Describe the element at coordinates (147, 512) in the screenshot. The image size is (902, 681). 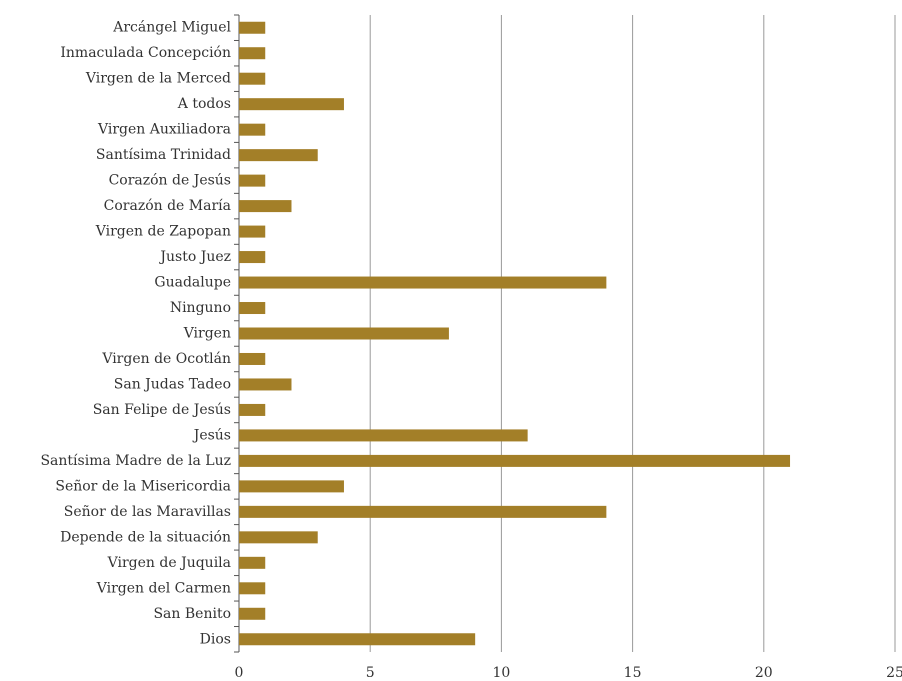
I see `y-tick-label: Señor de las Maravillas` at that location.